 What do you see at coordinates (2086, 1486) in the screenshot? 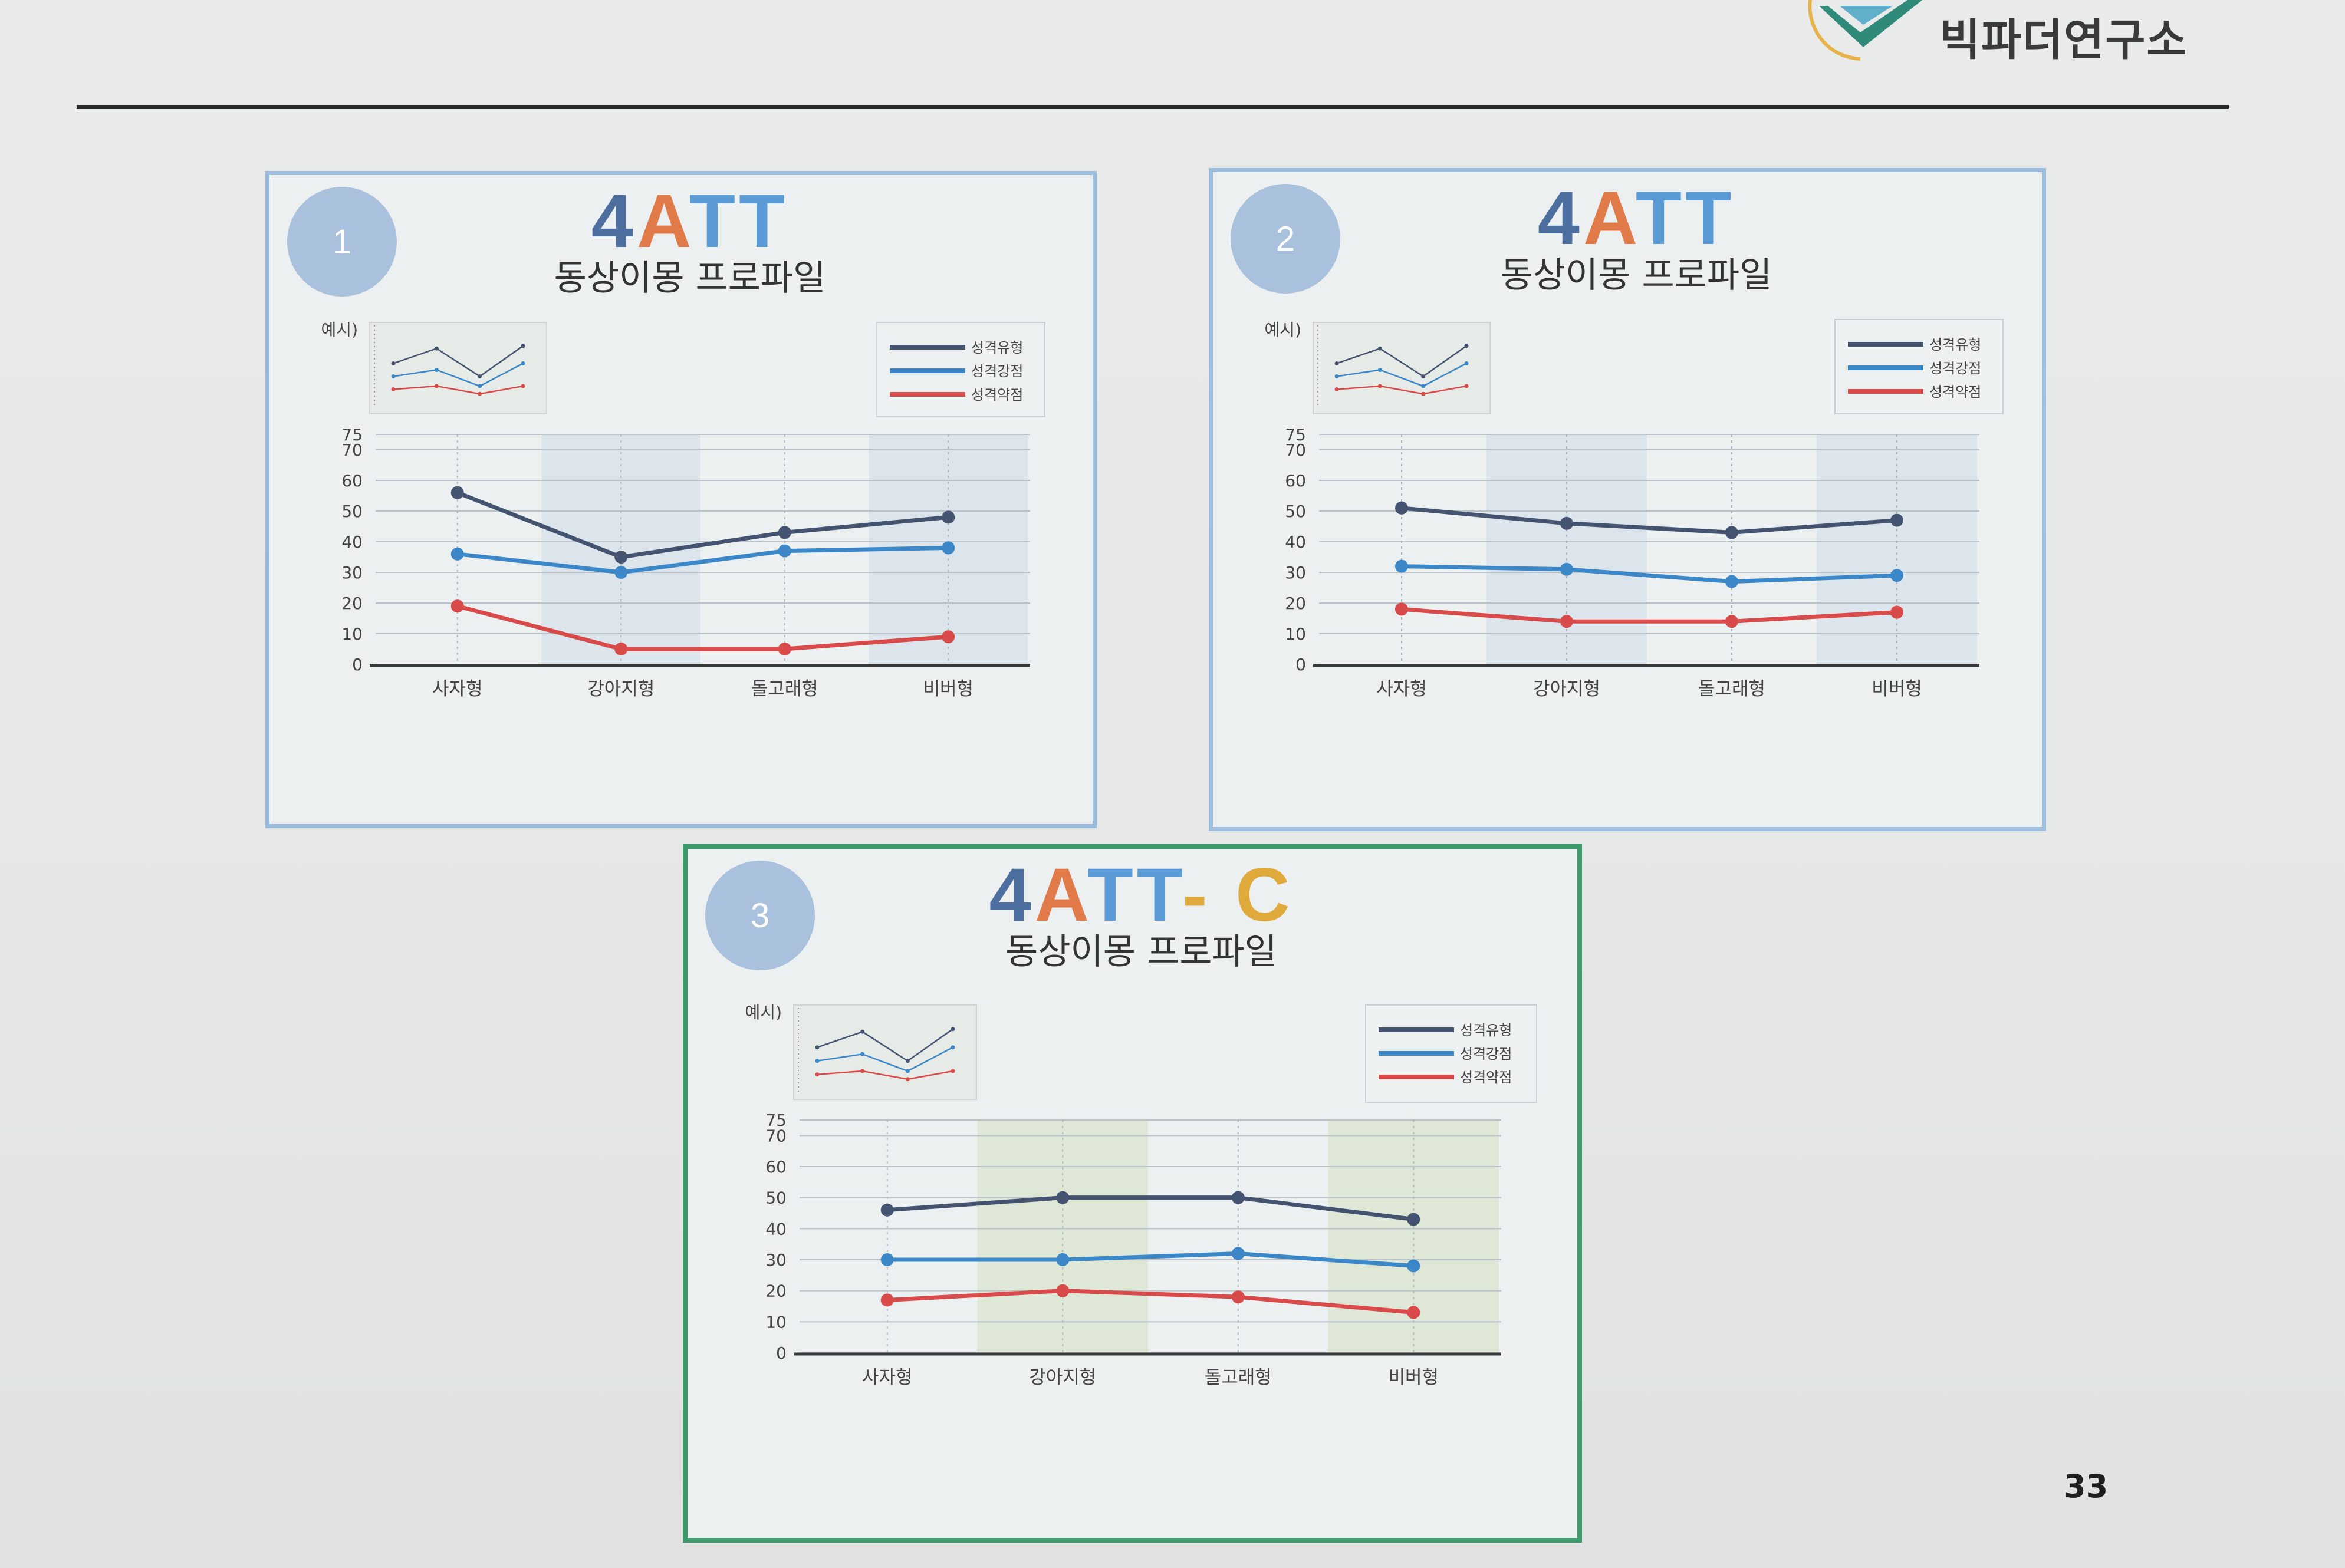
I see `page-number: 33` at bounding box center [2086, 1486].